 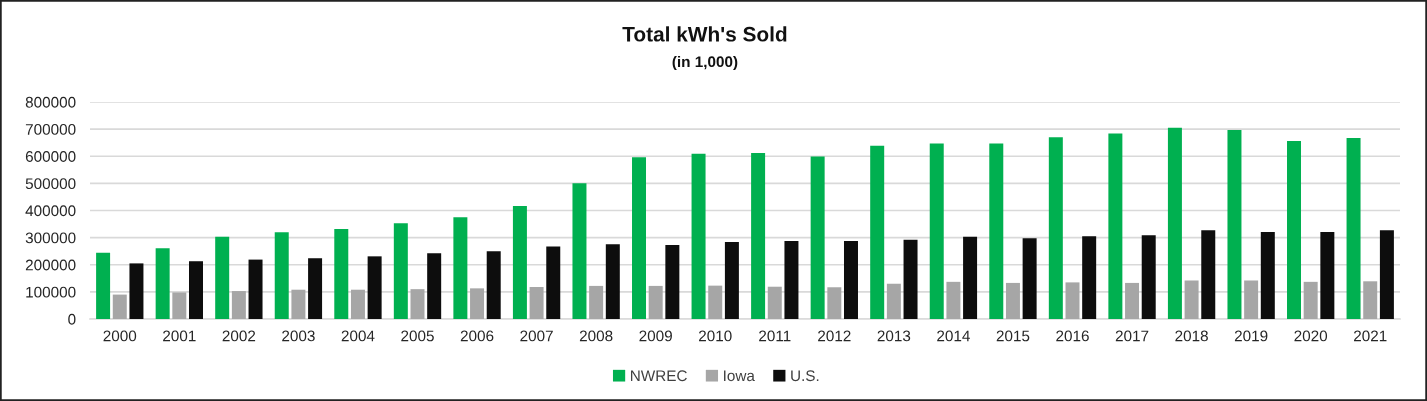 What do you see at coordinates (179, 336) in the screenshot?
I see `x-tick-label: 2001` at bounding box center [179, 336].